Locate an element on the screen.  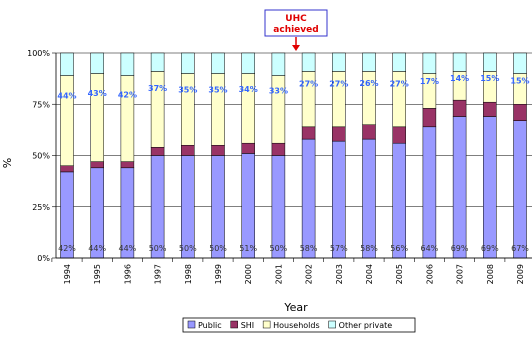
y-axis: 0% 25% 50% 75% 100% is located at coordinates (42, 156).